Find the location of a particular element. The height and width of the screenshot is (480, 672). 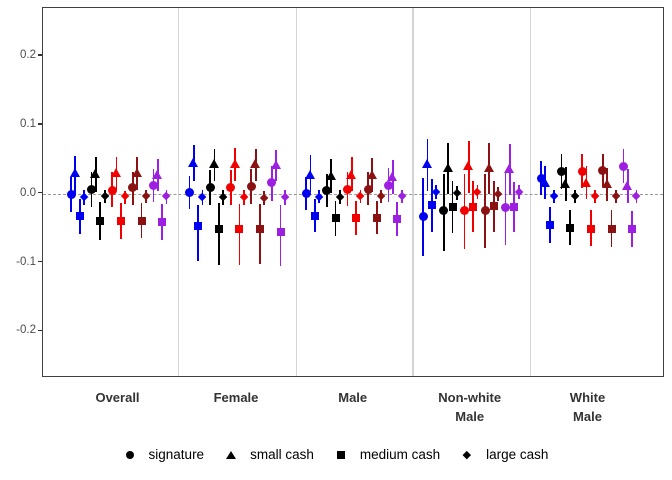

legend-label: small cash is located at coordinates (282, 454).